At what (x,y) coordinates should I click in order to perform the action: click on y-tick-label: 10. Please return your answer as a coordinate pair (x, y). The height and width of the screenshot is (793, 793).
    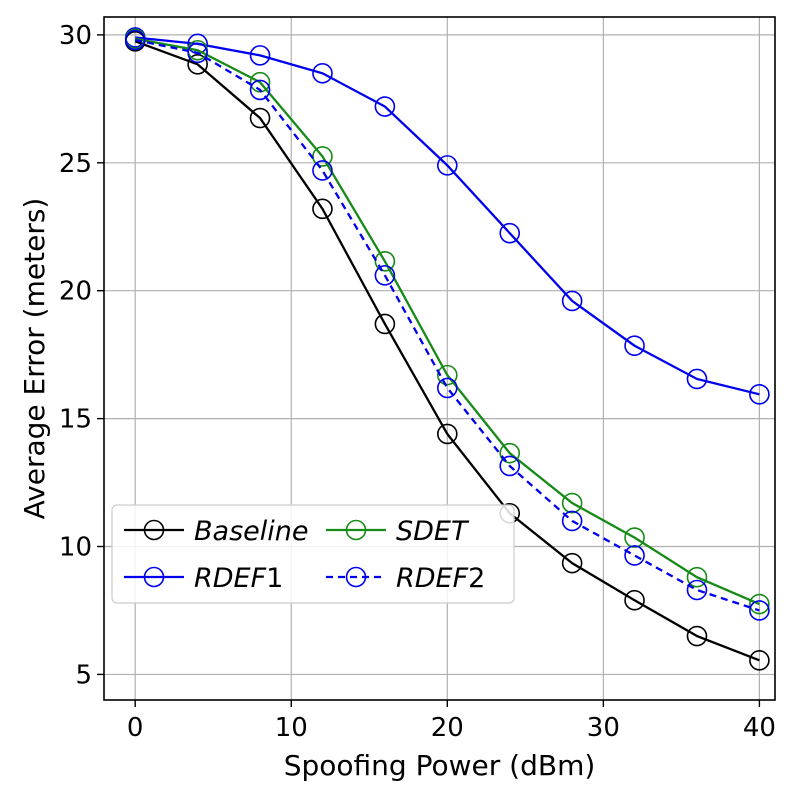
    Looking at the image, I should click on (75, 548).